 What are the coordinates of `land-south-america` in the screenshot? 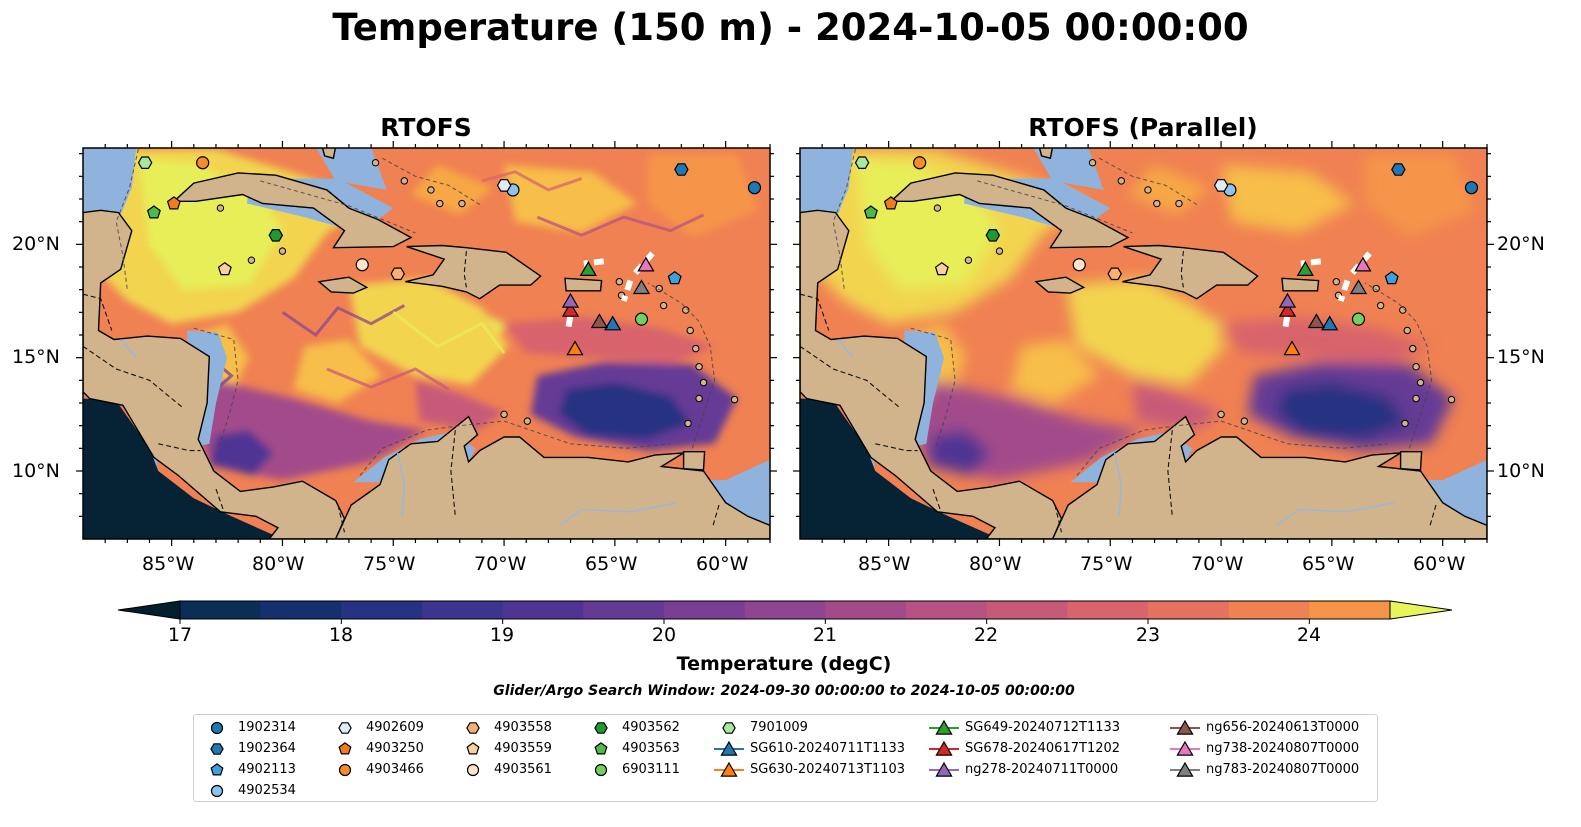 It's located at (1269, 477).